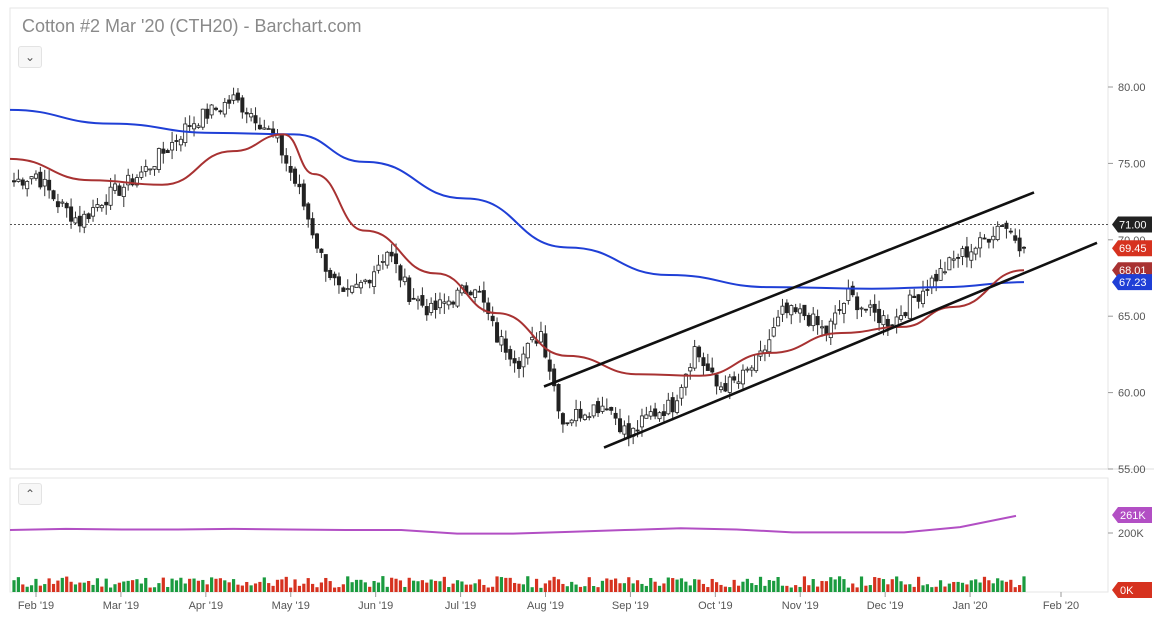 This screenshot has height=618, width=1154. Describe the element at coordinates (36, 606) in the screenshot. I see `x-tick-label: Feb '19` at that location.